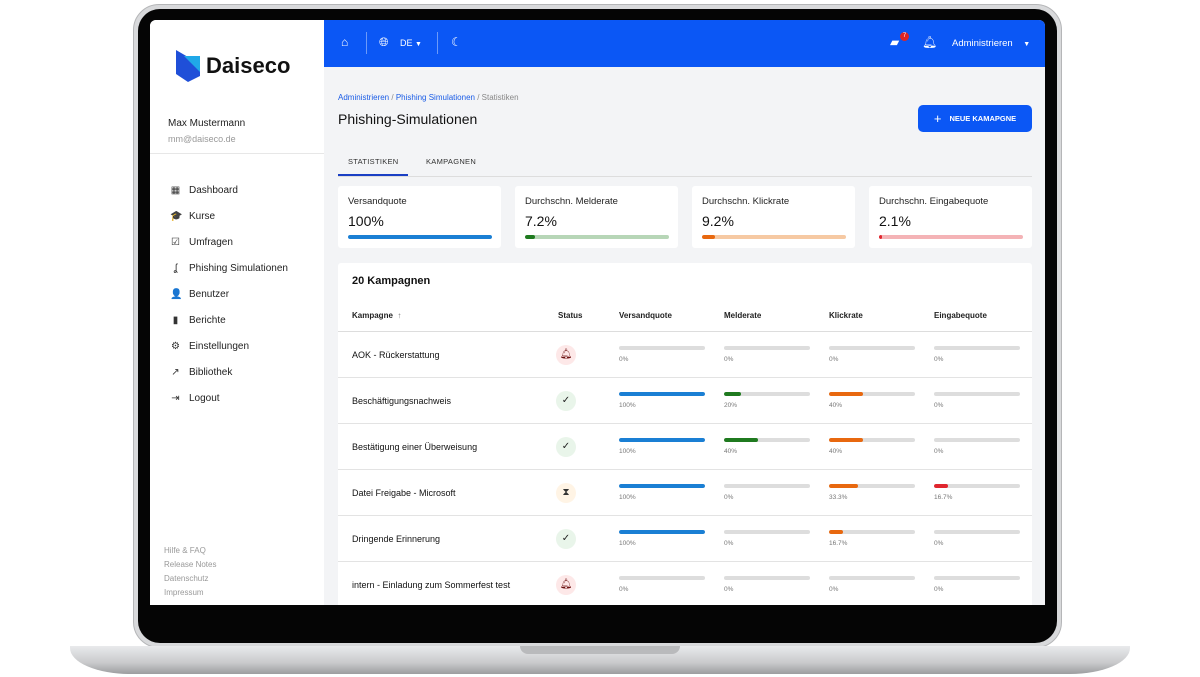  I want to click on stat-label: Durchschn. Melderate, so click(571, 201).